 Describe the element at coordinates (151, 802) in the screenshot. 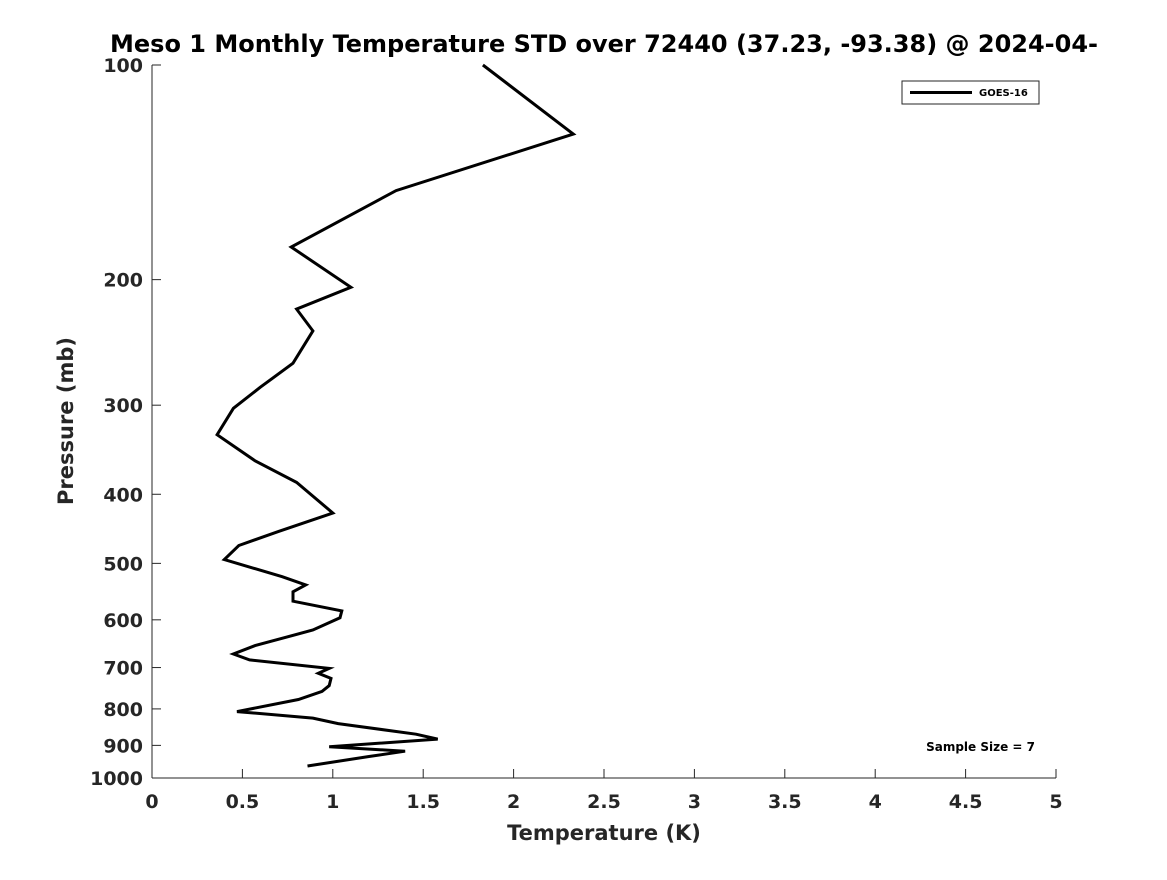

I see `x-tick-label: 0` at that location.